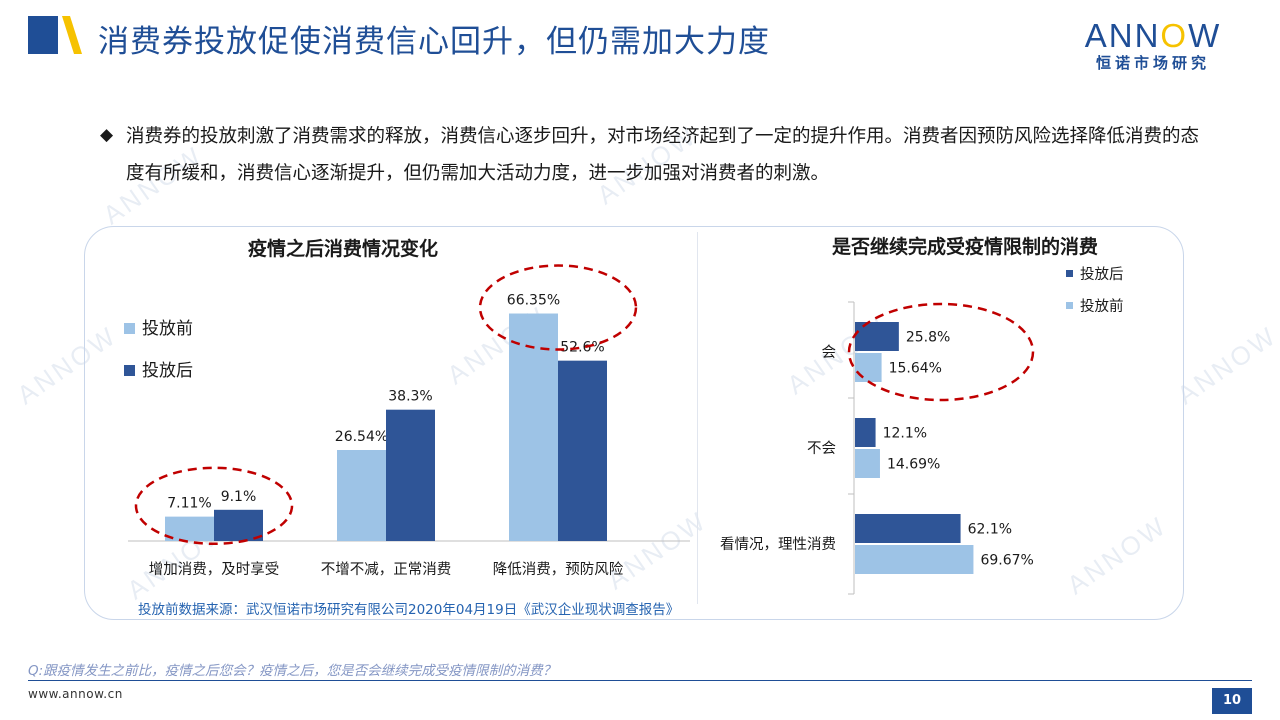  What do you see at coordinates (990, 530) in the screenshot?
I see `chart2-data-label: 62.1%` at bounding box center [990, 530].